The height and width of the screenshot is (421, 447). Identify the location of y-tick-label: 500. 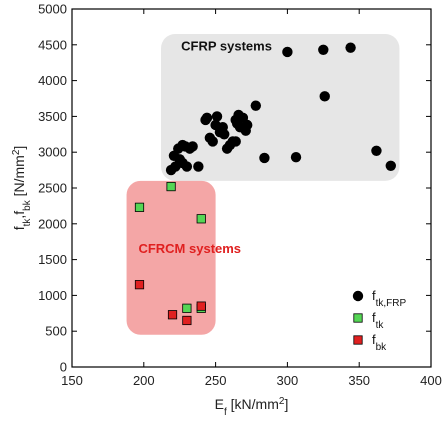
(56, 331).